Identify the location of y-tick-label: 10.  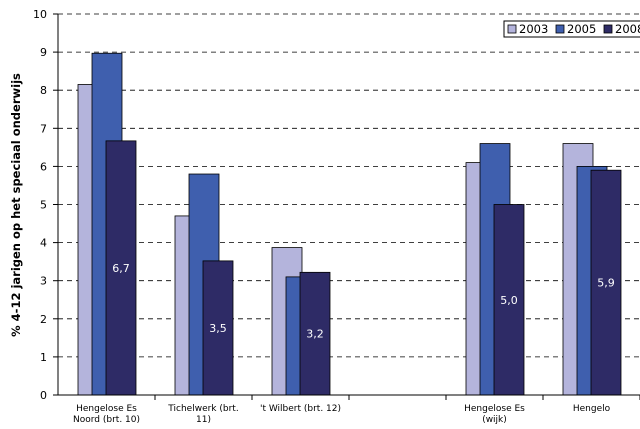
(40, 14).